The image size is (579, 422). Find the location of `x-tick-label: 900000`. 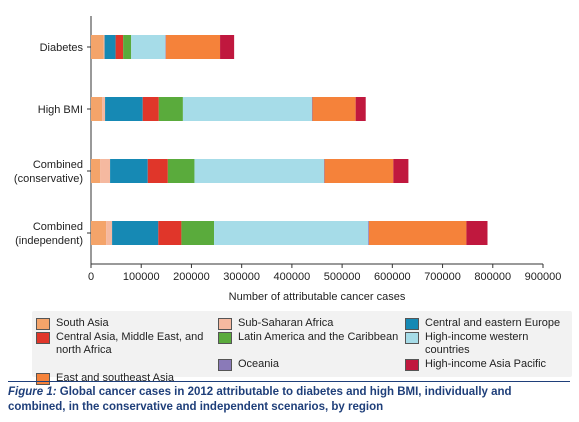

x-tick-label: 900000 is located at coordinates (543, 277).